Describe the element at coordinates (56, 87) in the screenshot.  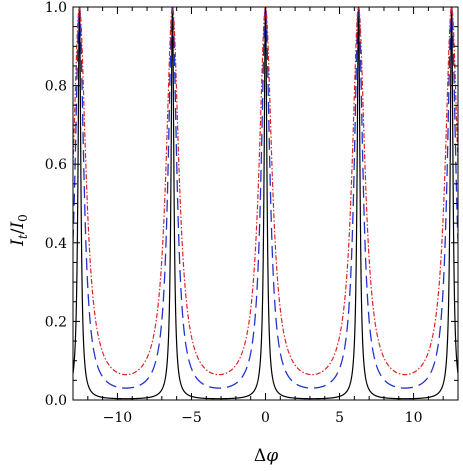
I see `y-tick-label: 0.8` at that location.